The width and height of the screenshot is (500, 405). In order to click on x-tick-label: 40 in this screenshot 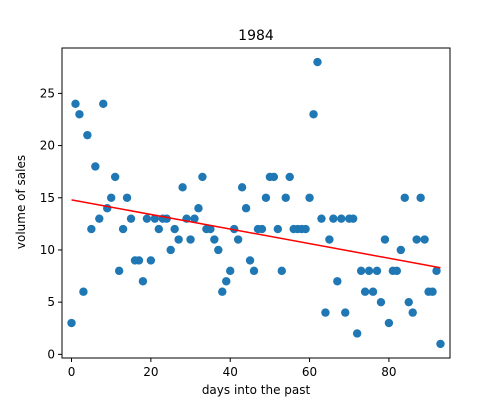, I will do `click(230, 372)`.